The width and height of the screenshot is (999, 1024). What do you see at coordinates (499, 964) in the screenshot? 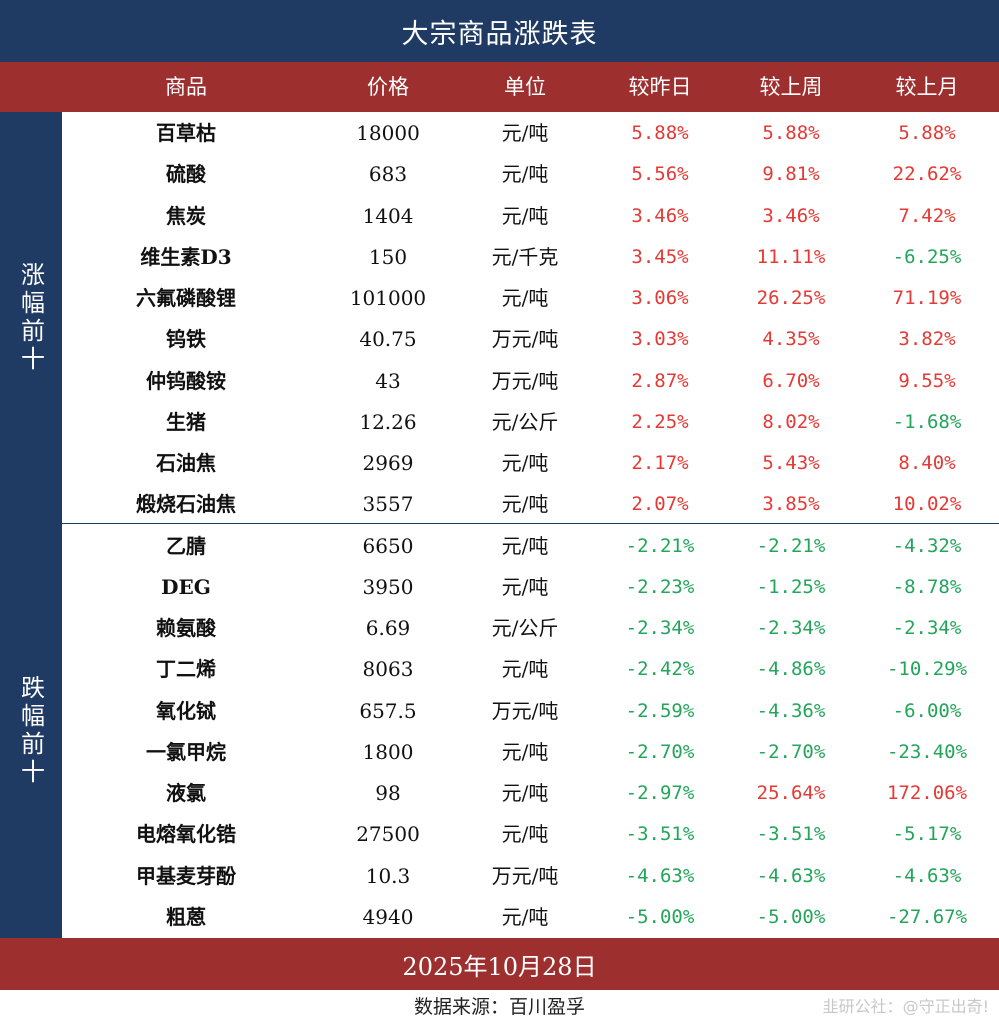
I see `date-banner: 2025年10月28日` at bounding box center [499, 964].